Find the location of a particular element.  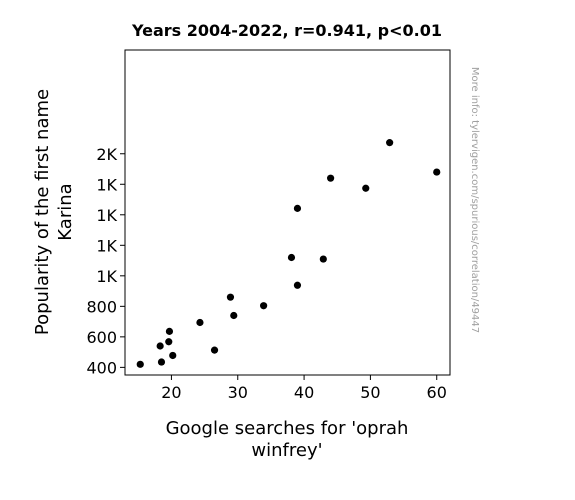

x-tick-label: 60 is located at coordinates (437, 392).